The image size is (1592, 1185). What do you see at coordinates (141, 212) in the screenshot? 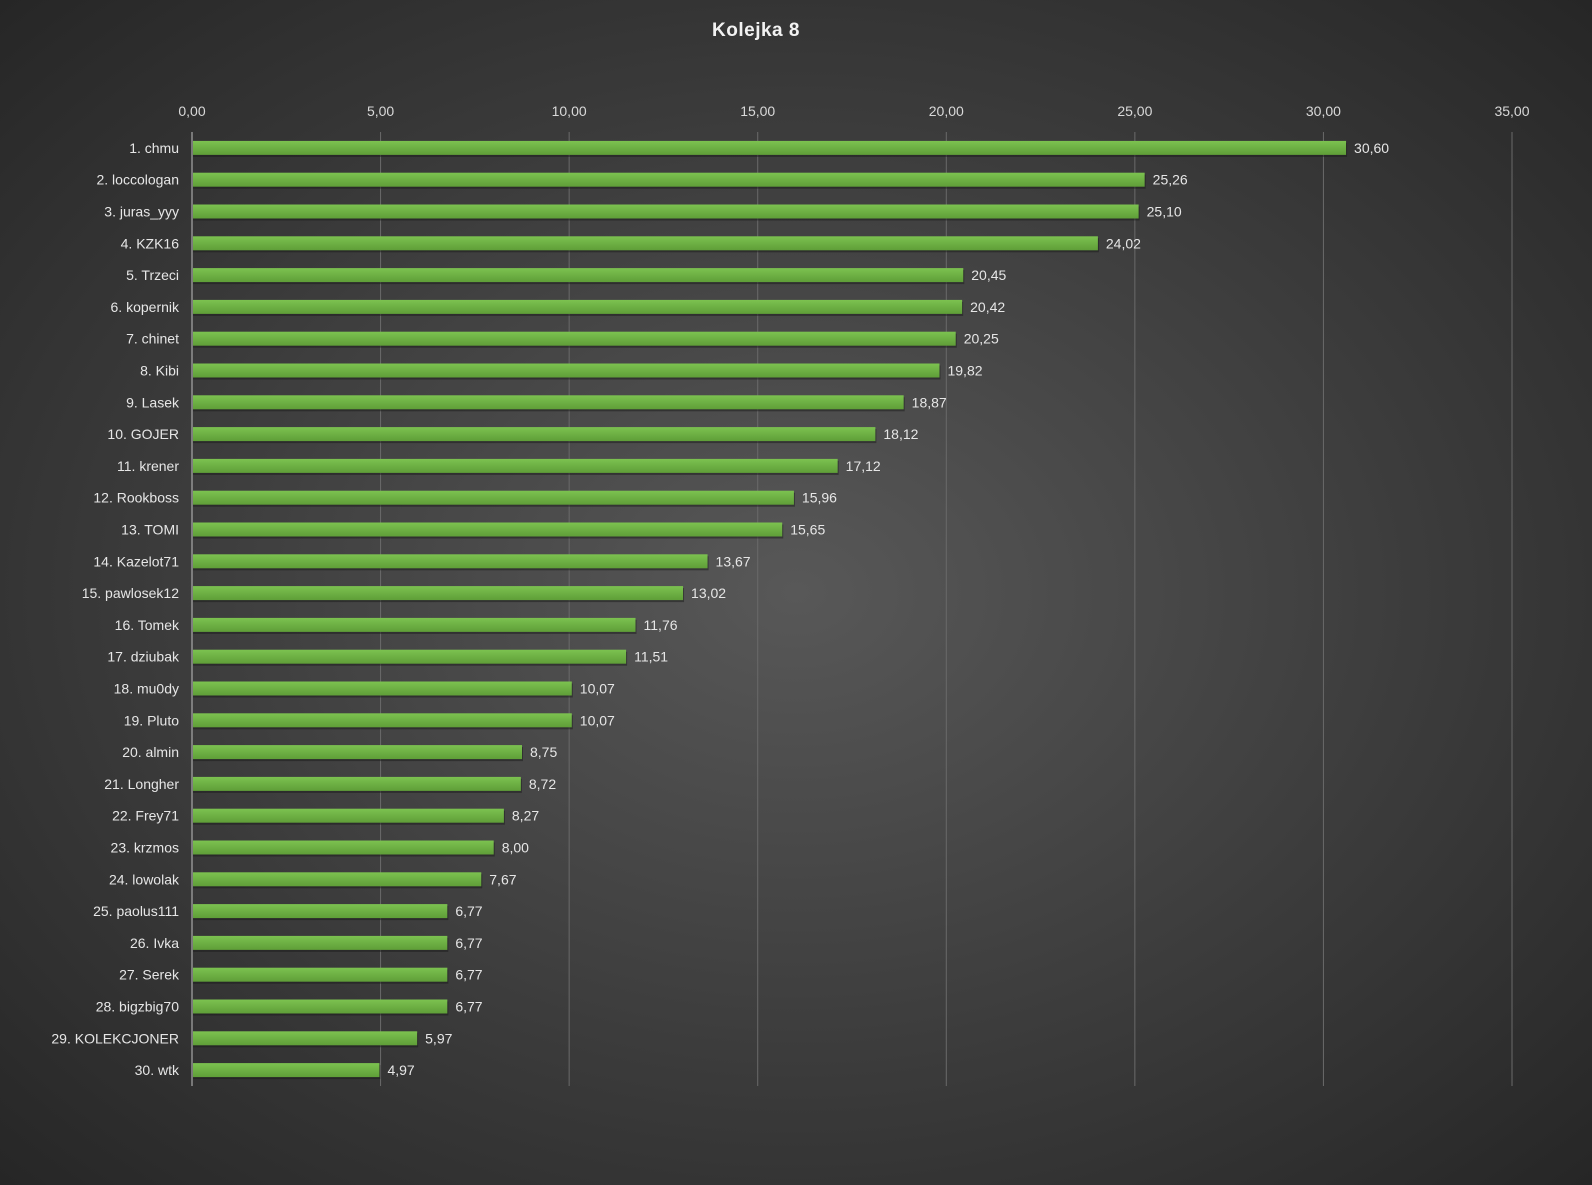
I see `category-label: 3. juras_yyy` at bounding box center [141, 212].